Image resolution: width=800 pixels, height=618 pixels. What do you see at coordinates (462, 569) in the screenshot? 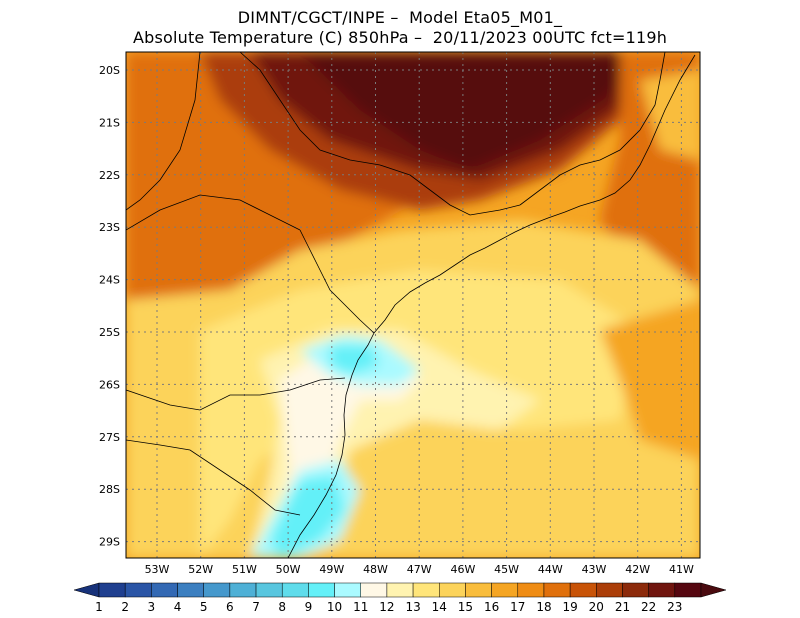
I see `lon-label: 46W` at bounding box center [462, 569].